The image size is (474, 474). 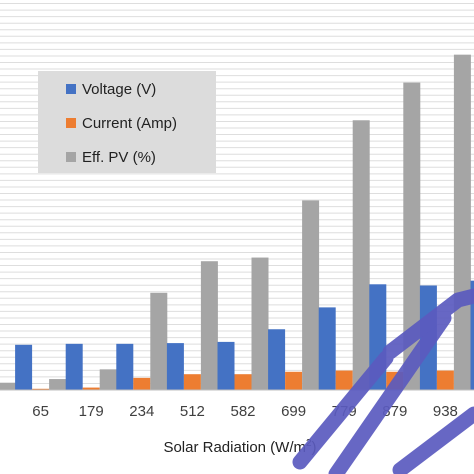 I want to click on watermark-stroke-corner, so click(x=433, y=440).